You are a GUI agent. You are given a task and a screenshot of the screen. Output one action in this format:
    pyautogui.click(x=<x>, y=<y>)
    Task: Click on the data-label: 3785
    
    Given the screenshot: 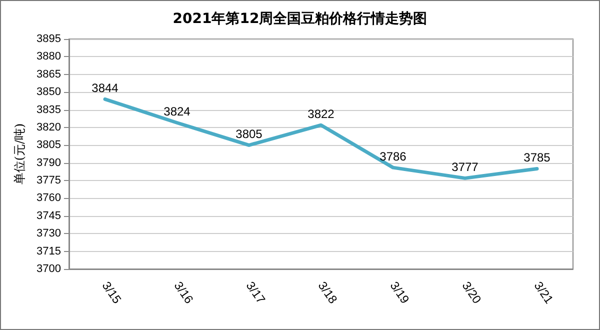 What is the action you would take?
    pyautogui.click(x=537, y=157)
    